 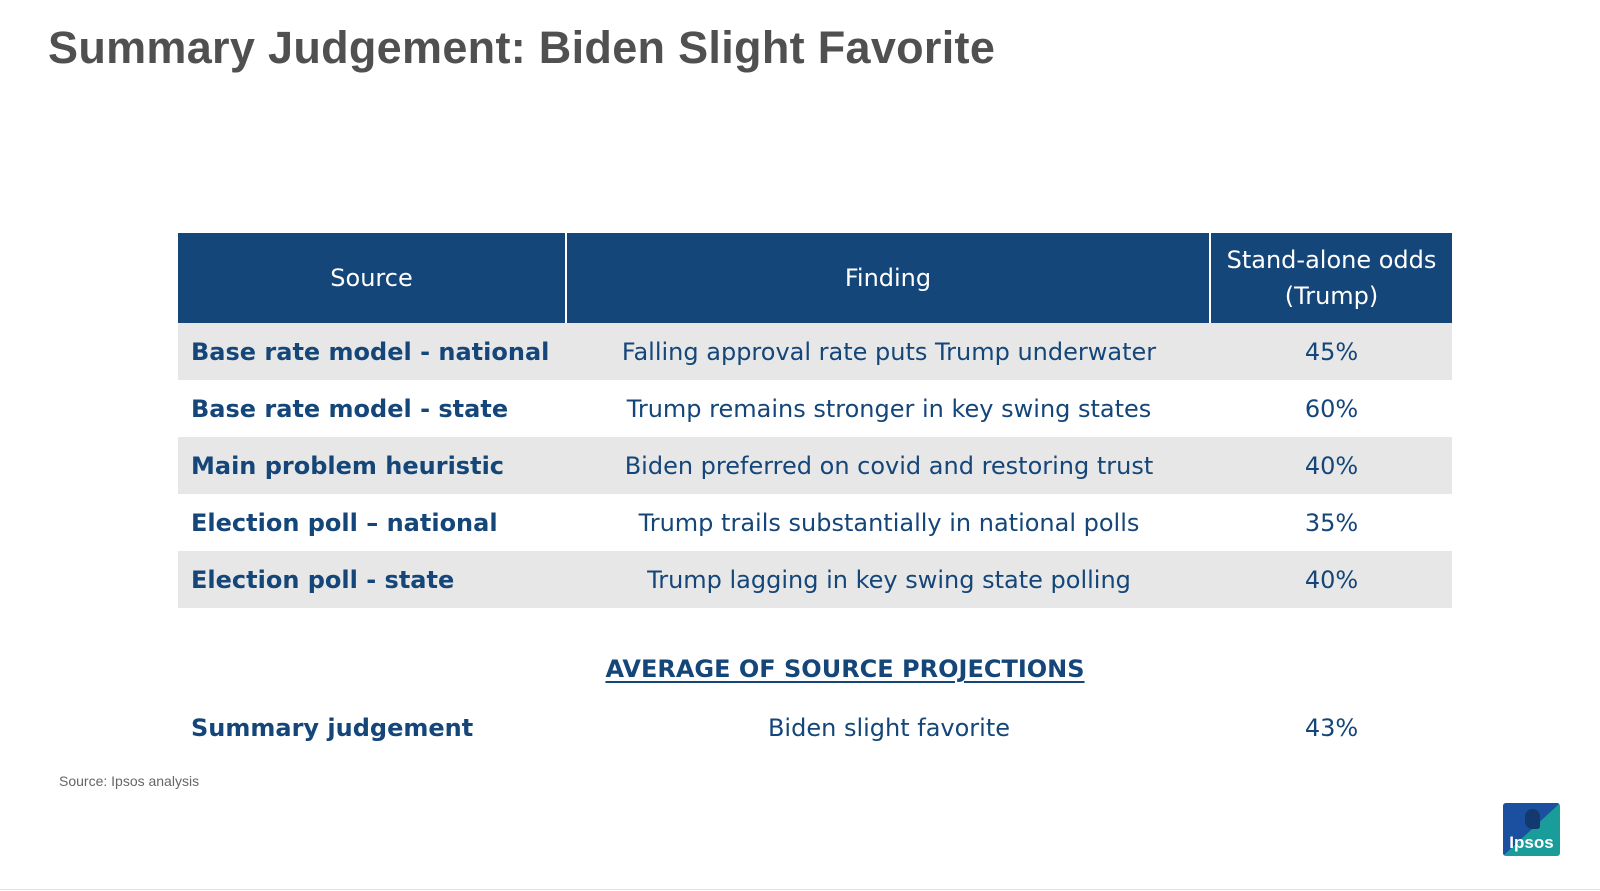 I want to click on row-source: Election poll – national, so click(x=344, y=522).